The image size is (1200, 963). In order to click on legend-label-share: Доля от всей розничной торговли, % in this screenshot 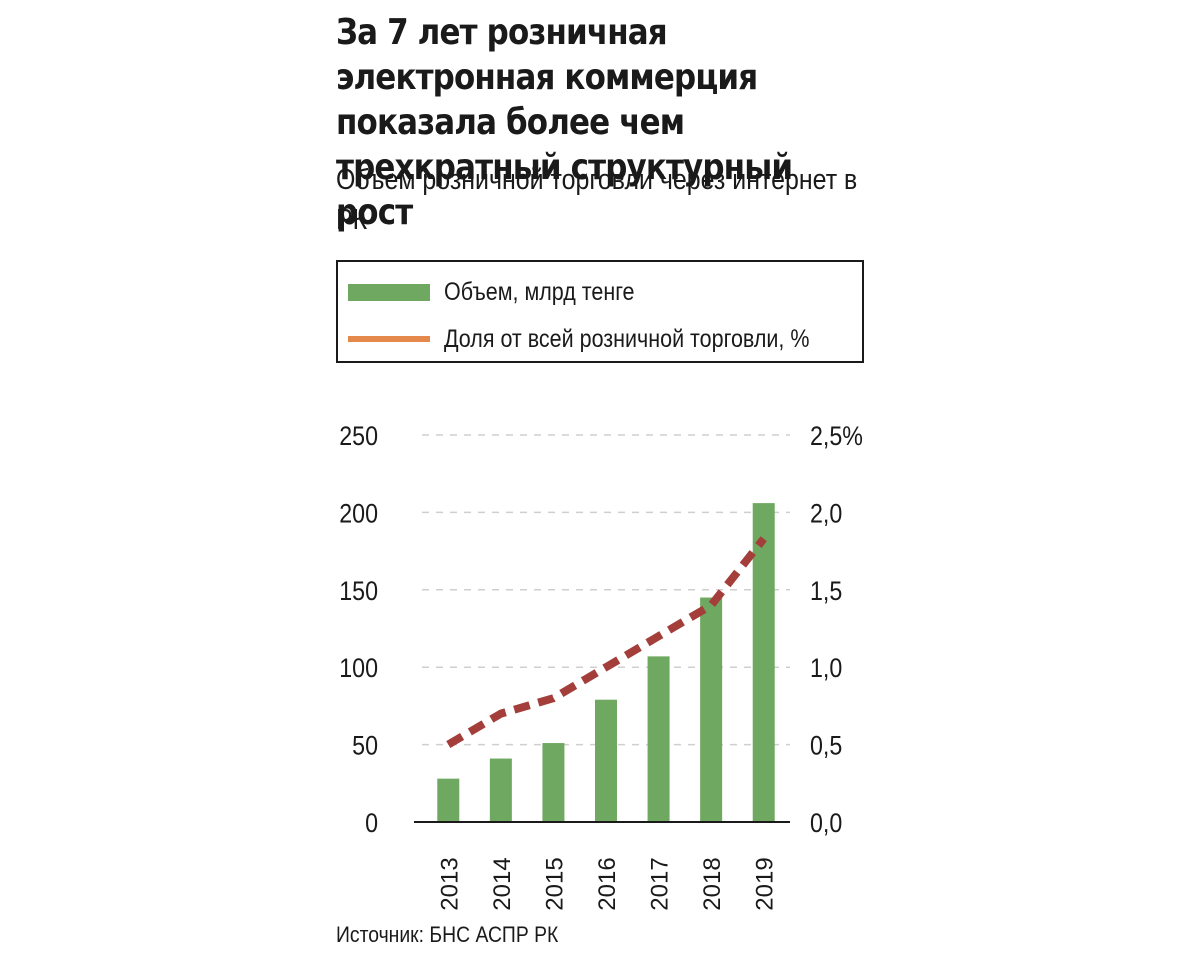, I will do `click(627, 338)`.